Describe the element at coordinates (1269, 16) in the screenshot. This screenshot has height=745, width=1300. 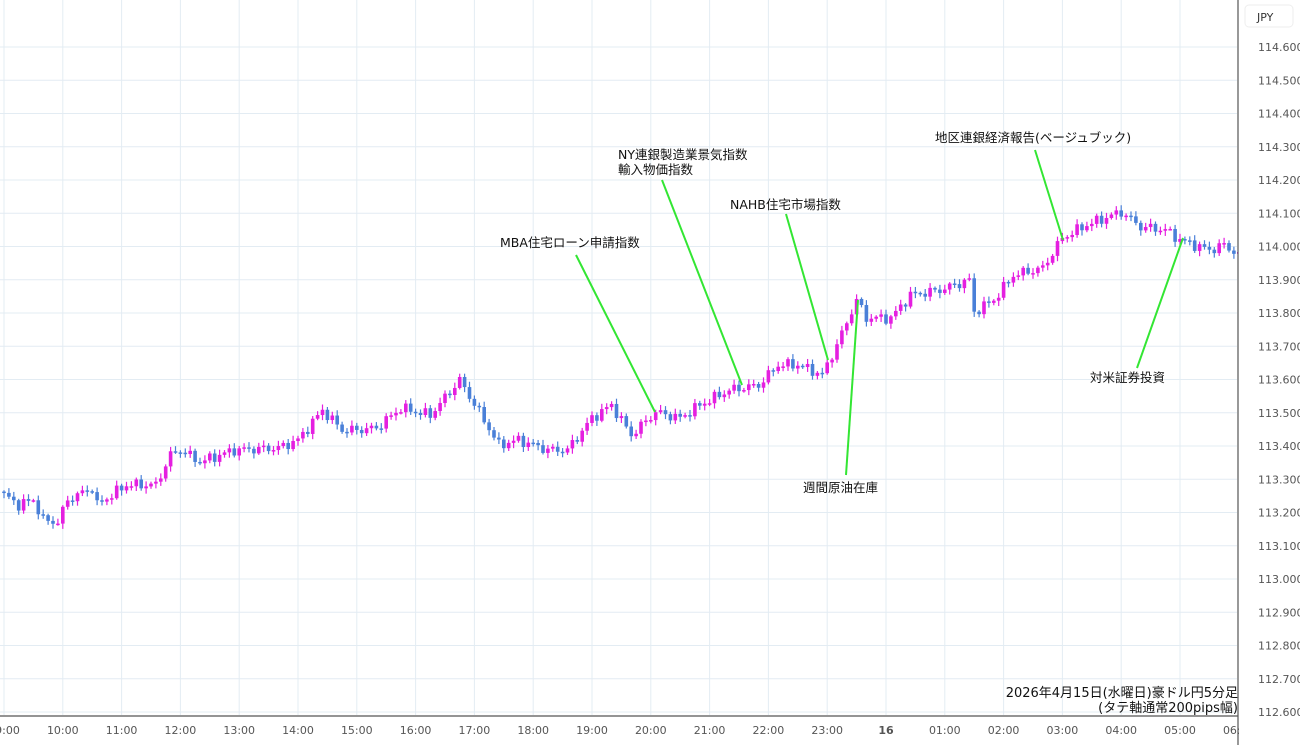
I see `currency-badge` at that location.